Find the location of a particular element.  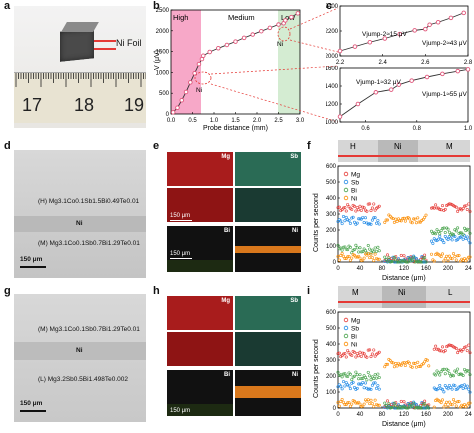

panel-label-i: i is located at coordinates (309, 291).